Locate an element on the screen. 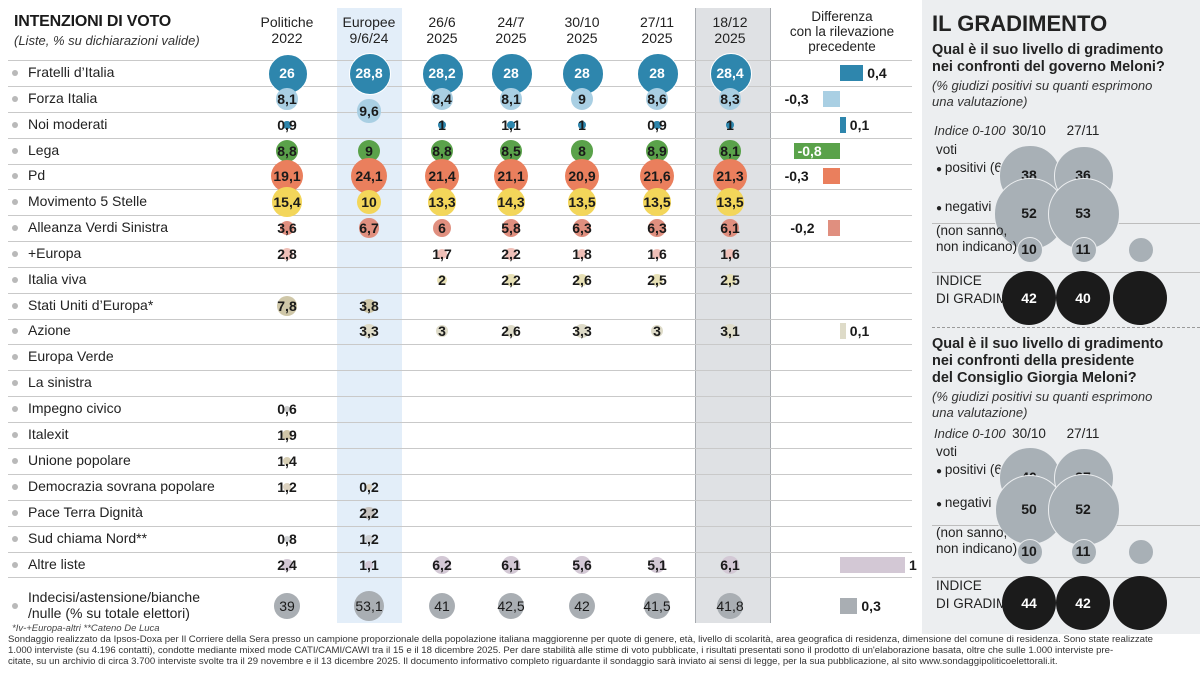 The image size is (1200, 675). column-header: 30/10 2025 is located at coordinates (582, 30).